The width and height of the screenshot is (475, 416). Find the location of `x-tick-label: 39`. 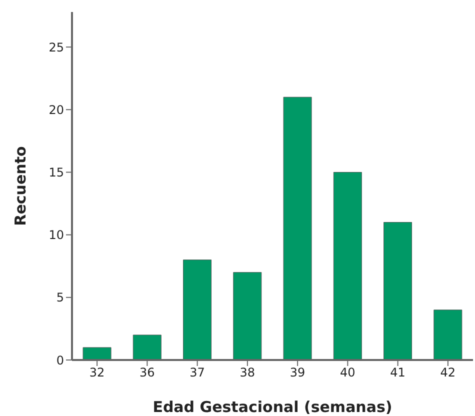

x-tick-label: 39 is located at coordinates (298, 373).